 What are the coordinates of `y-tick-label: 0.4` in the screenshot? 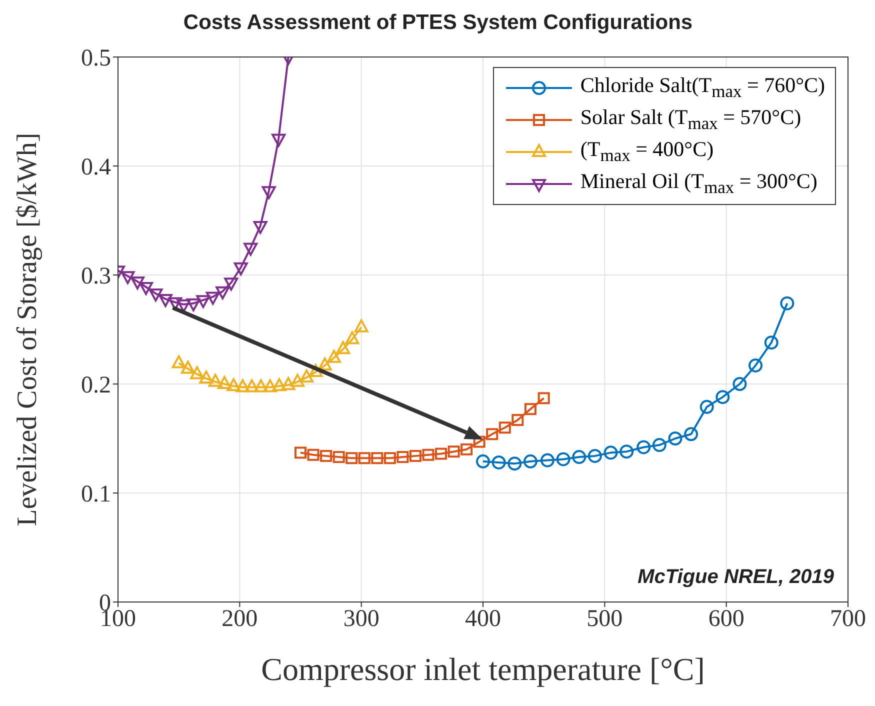 It's located at (96, 167).